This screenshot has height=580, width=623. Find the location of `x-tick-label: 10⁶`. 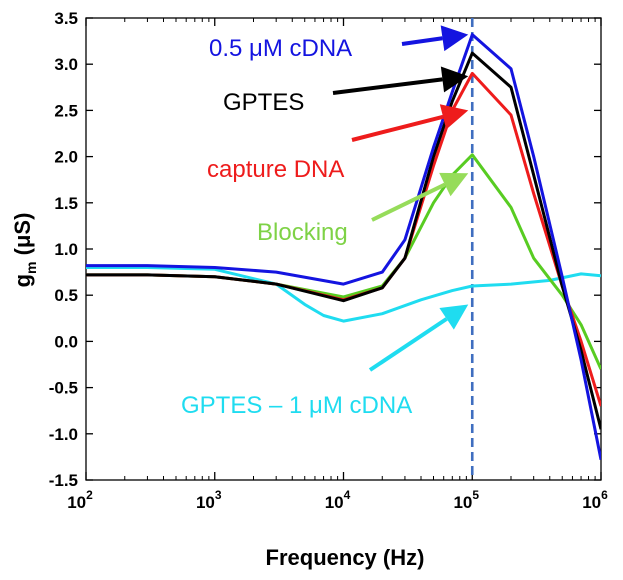

x-tick-label: 10⁶ is located at coordinates (595, 500).